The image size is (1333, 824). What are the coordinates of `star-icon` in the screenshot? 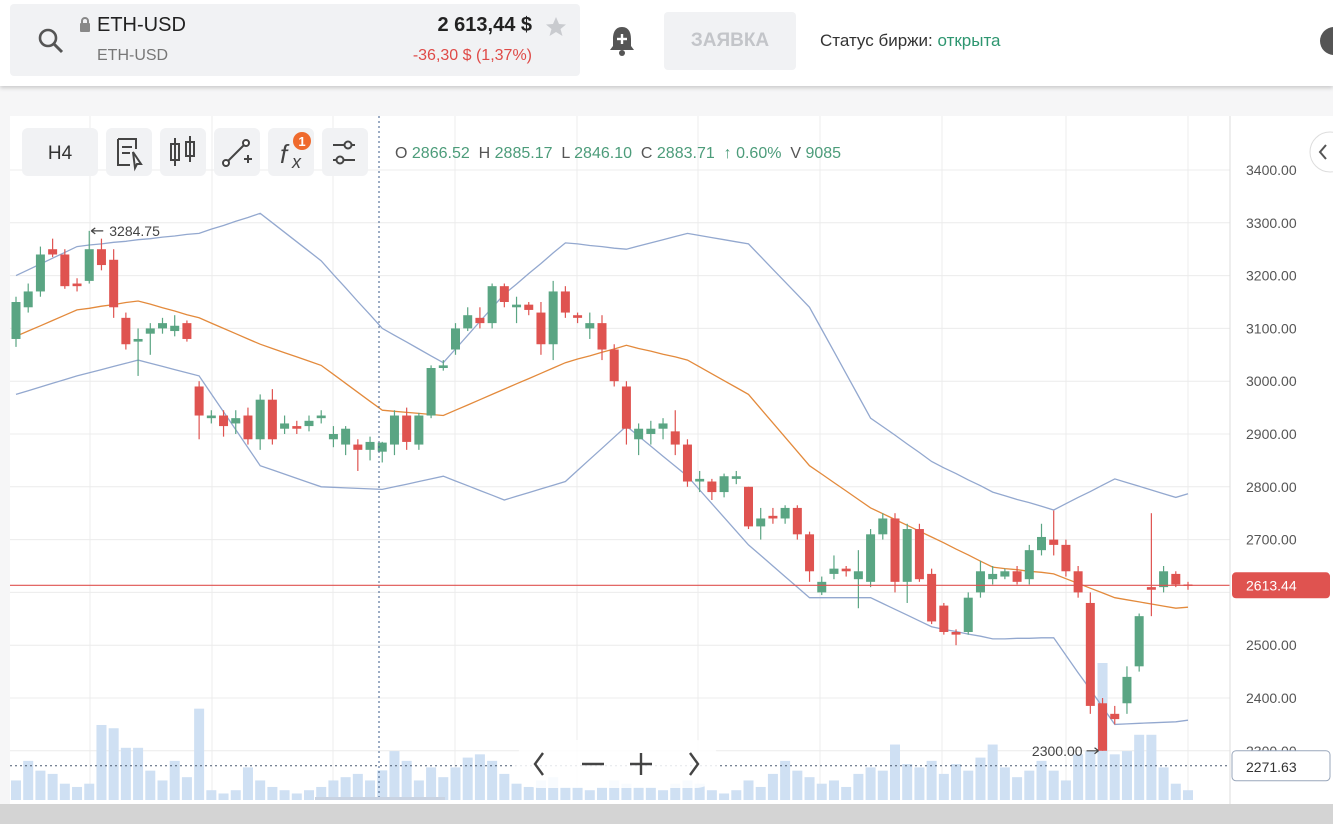 It's located at (556, 27).